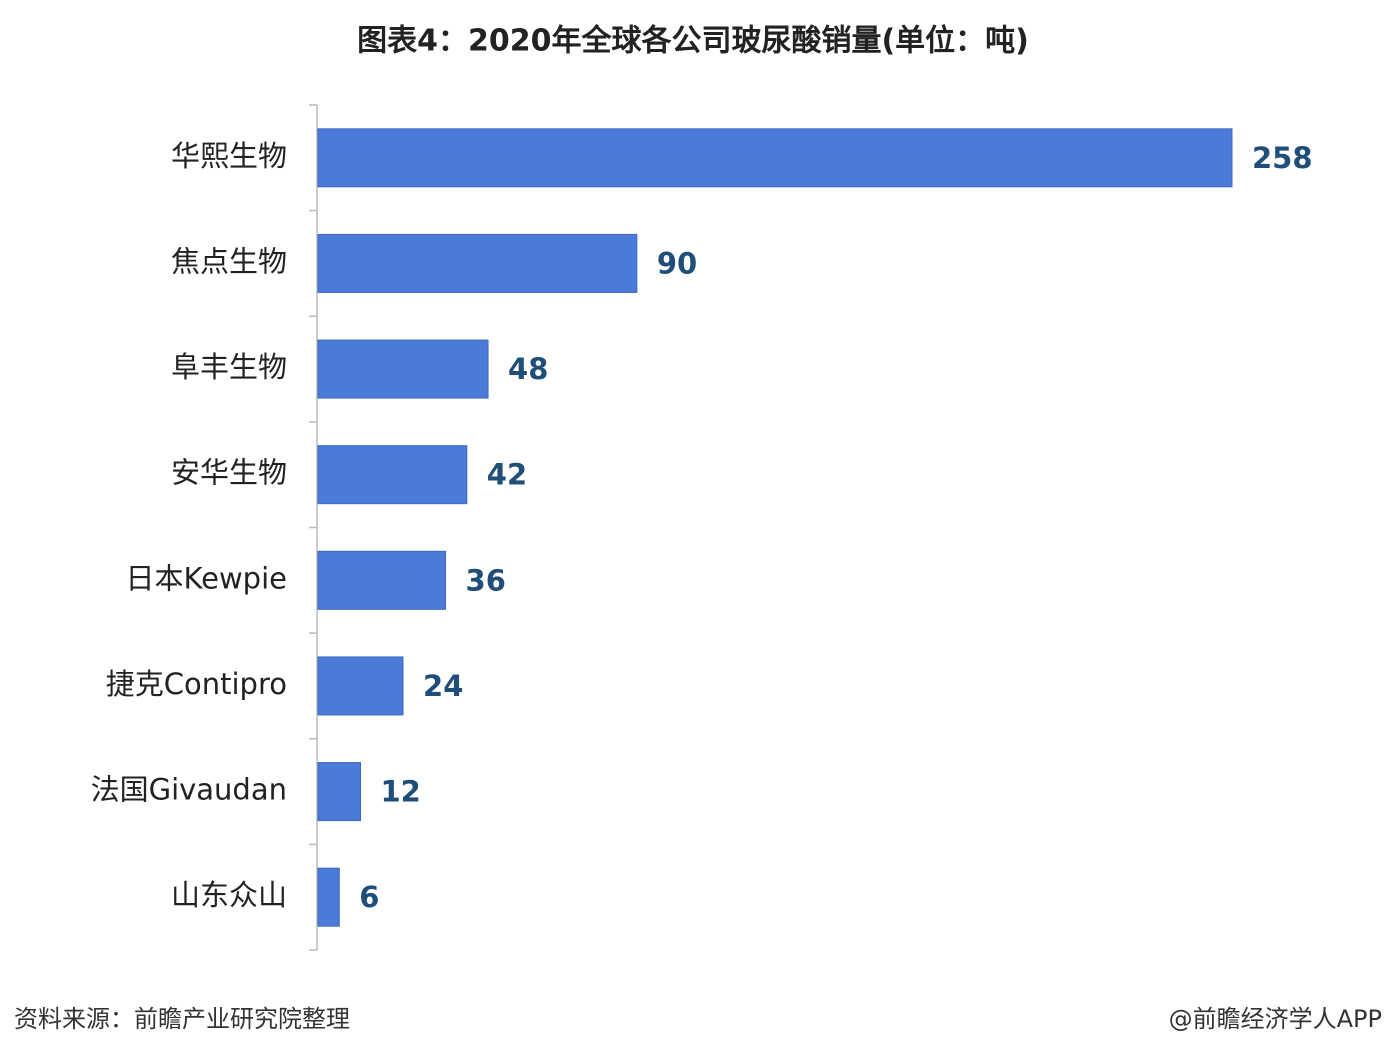 The width and height of the screenshot is (1386, 1062). What do you see at coordinates (369, 897) in the screenshot?
I see `value-label: 6` at bounding box center [369, 897].